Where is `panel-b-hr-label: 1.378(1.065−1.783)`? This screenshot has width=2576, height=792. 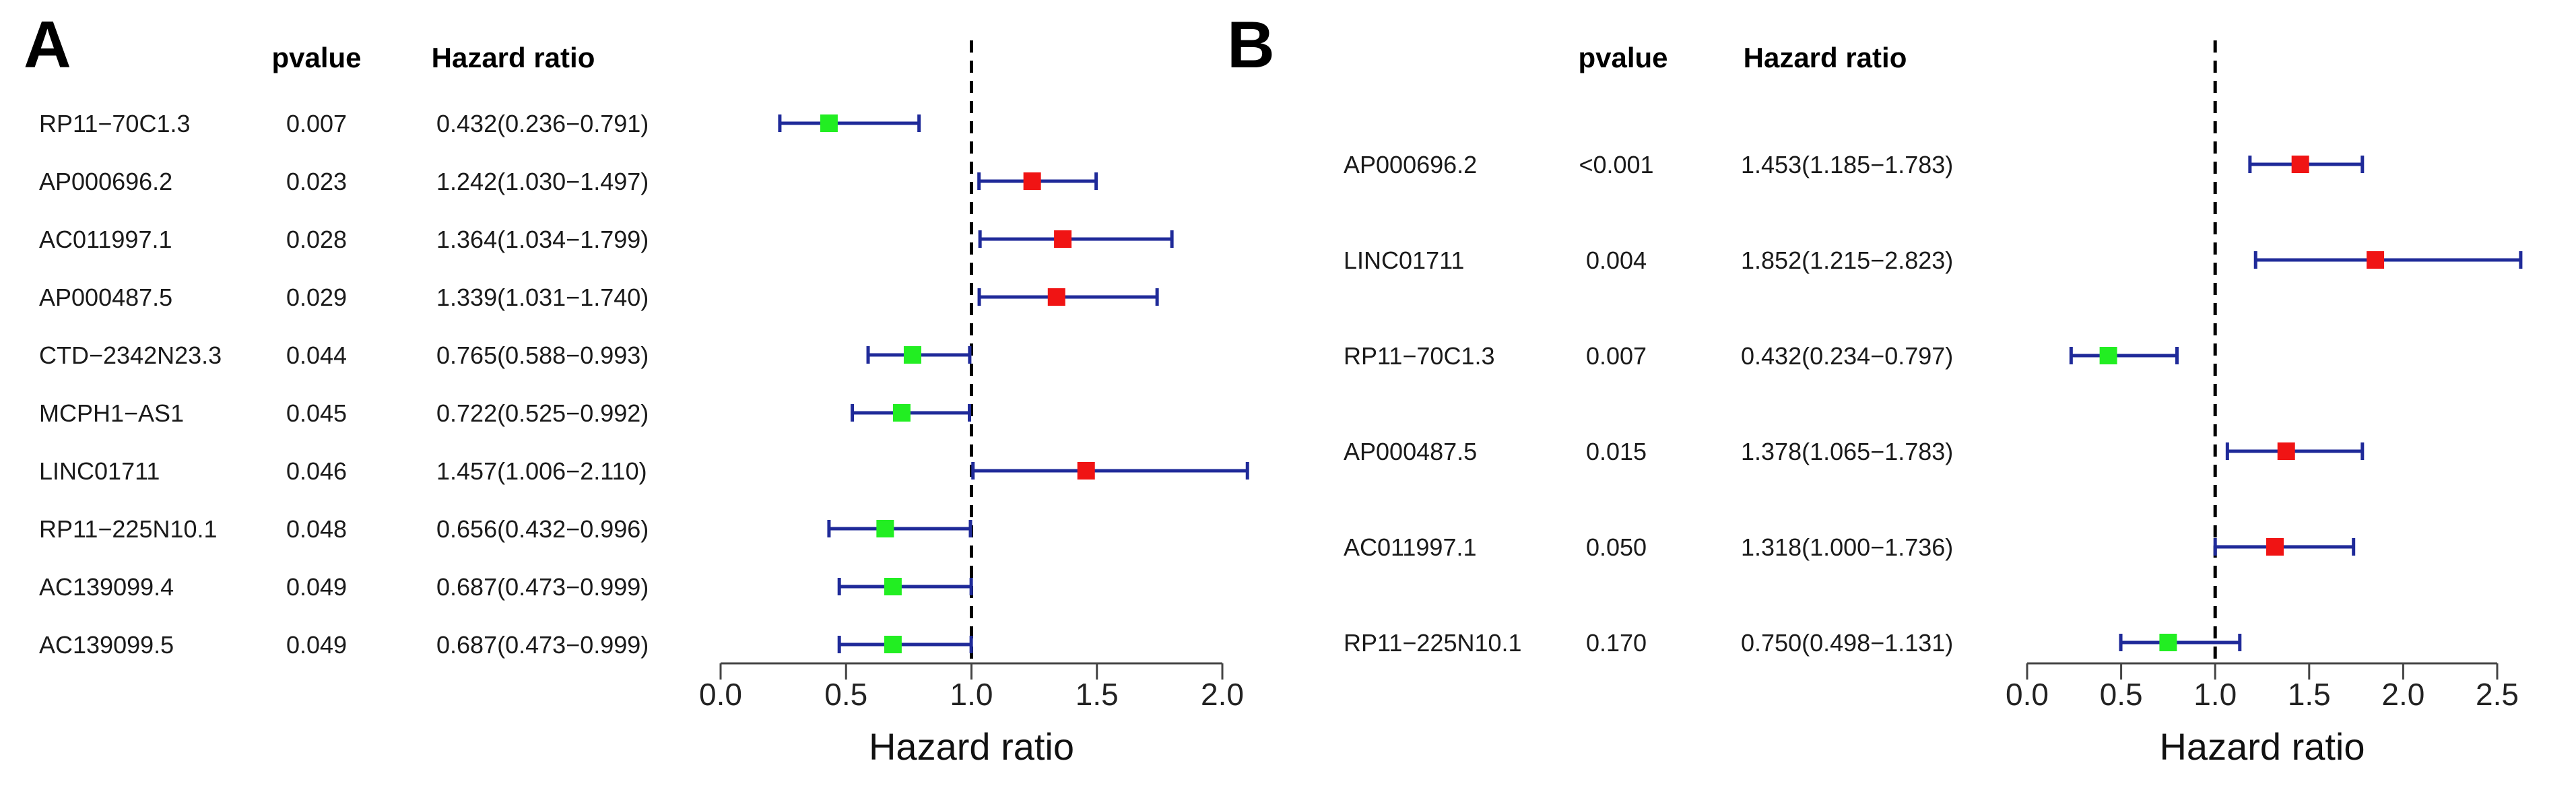 panel-b-hr-label: 1.378(1.065−1.783) is located at coordinates (1847, 451).